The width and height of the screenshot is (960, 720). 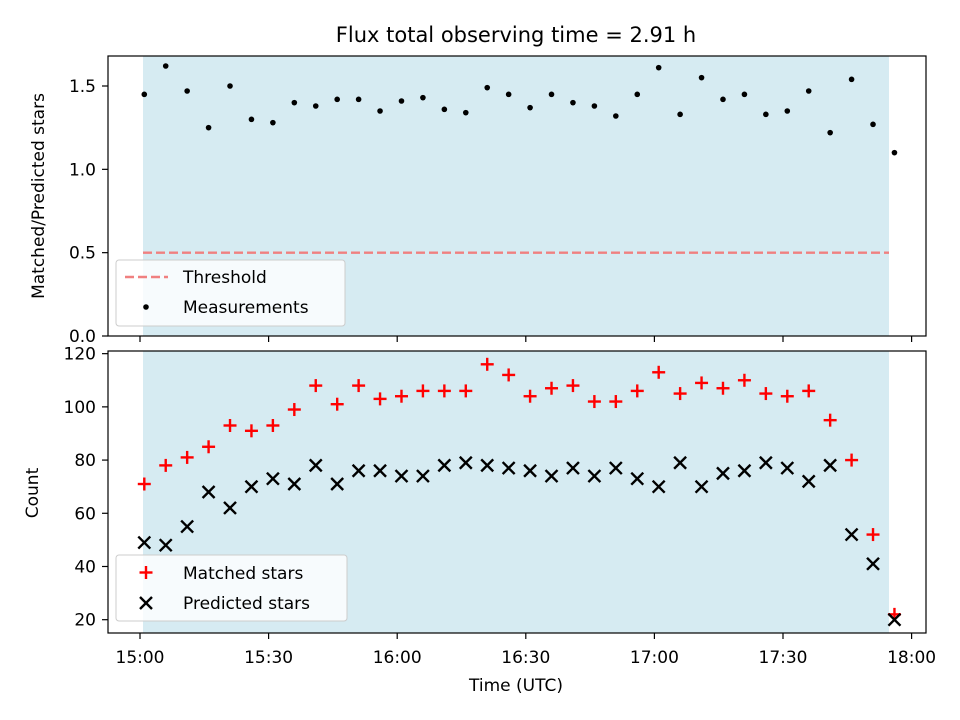 I want to click on bottom-legend: Matched stars Predicted stars, so click(x=231, y=588).